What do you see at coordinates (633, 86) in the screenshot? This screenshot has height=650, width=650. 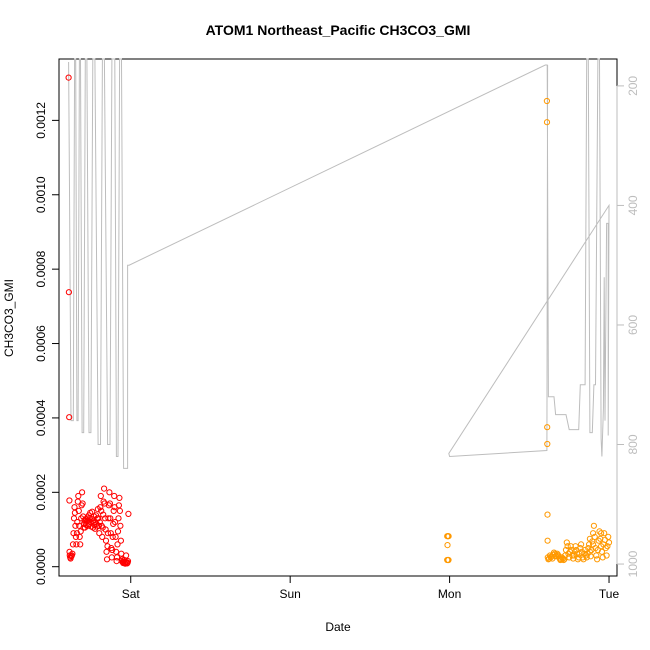 I see `right-axis-tick-label: 200` at bounding box center [633, 86].